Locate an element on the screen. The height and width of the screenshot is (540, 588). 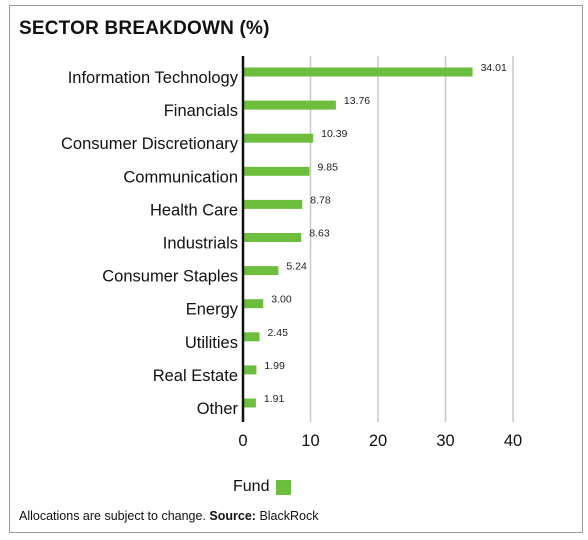
value-label: 34.01 is located at coordinates (494, 68).